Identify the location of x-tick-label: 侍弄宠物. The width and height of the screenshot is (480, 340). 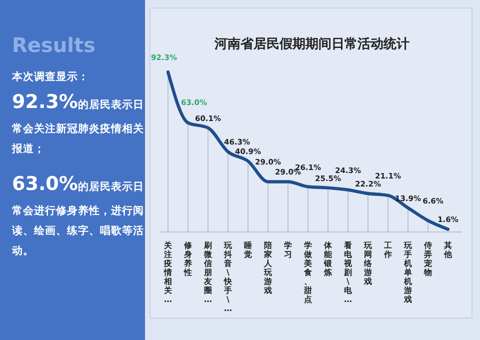
(427, 259).